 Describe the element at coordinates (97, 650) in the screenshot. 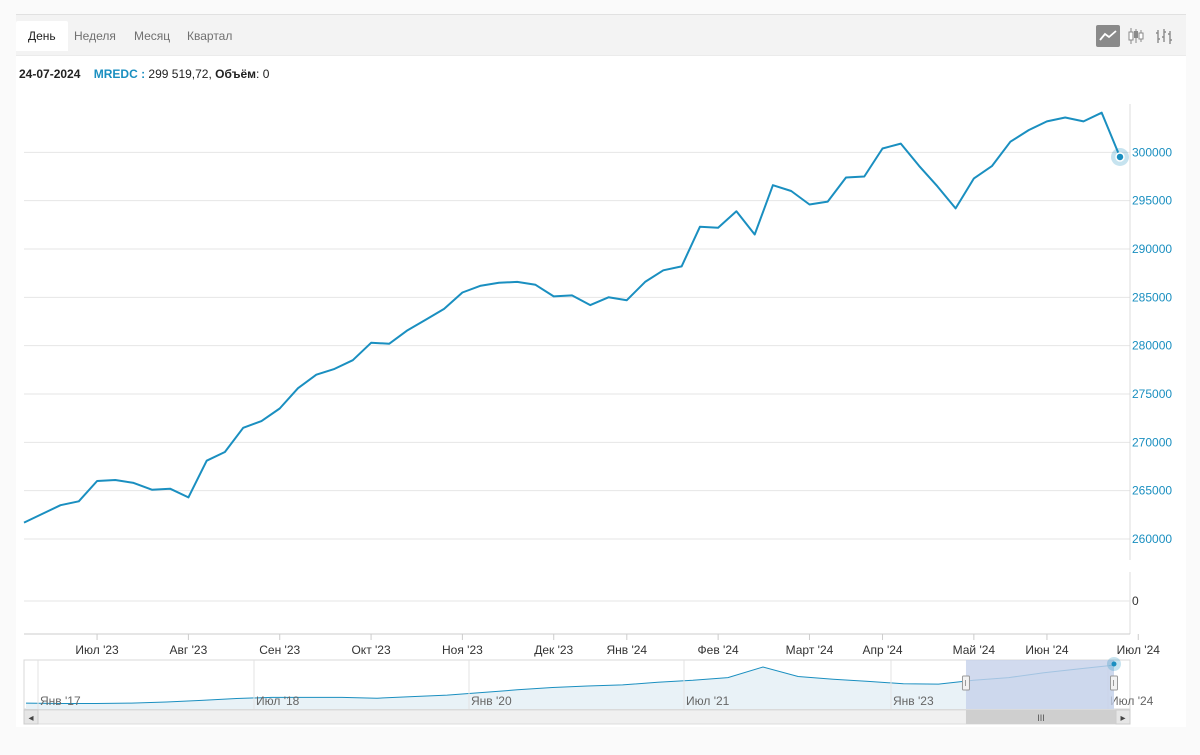

I see `x-tick-label: Июл '23` at that location.